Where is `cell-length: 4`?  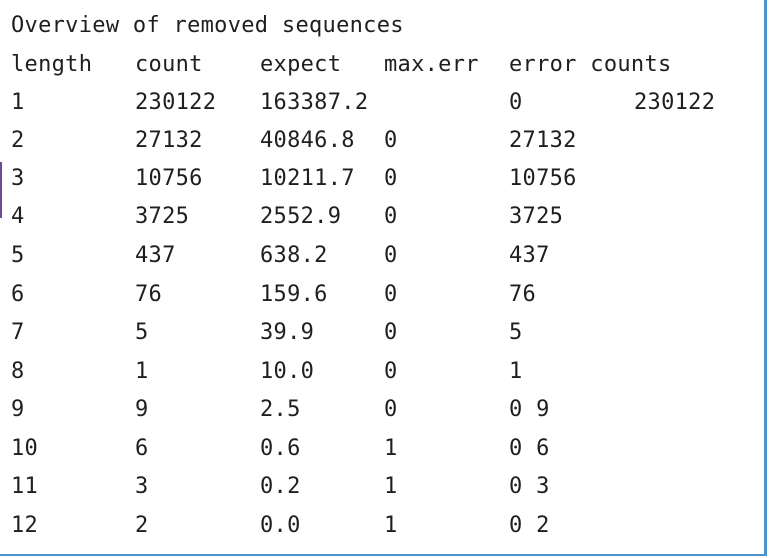 cell-length: 4 is located at coordinates (18, 216).